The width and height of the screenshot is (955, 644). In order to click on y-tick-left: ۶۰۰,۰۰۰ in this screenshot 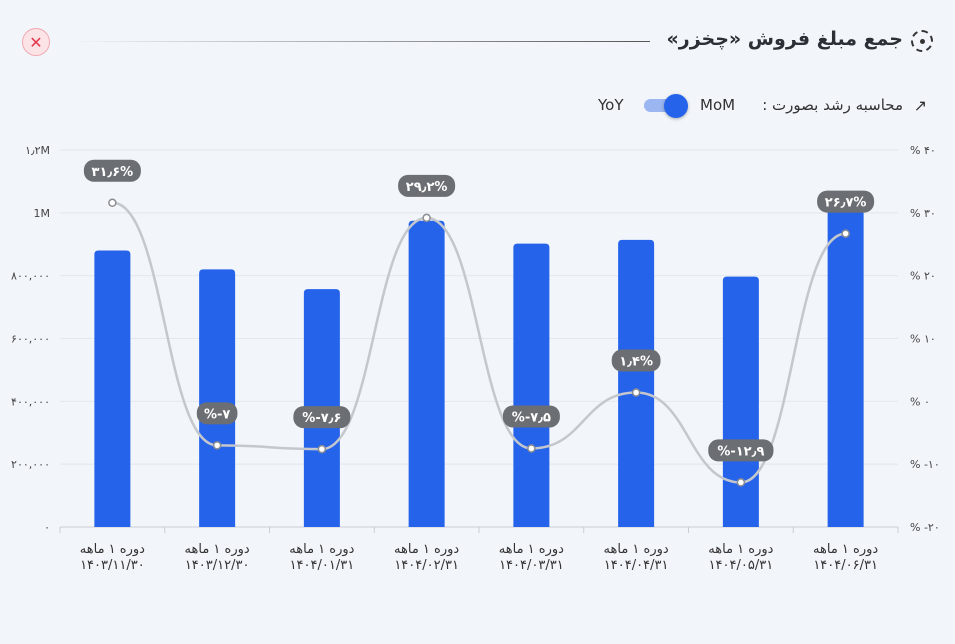, I will do `click(30, 339)`.